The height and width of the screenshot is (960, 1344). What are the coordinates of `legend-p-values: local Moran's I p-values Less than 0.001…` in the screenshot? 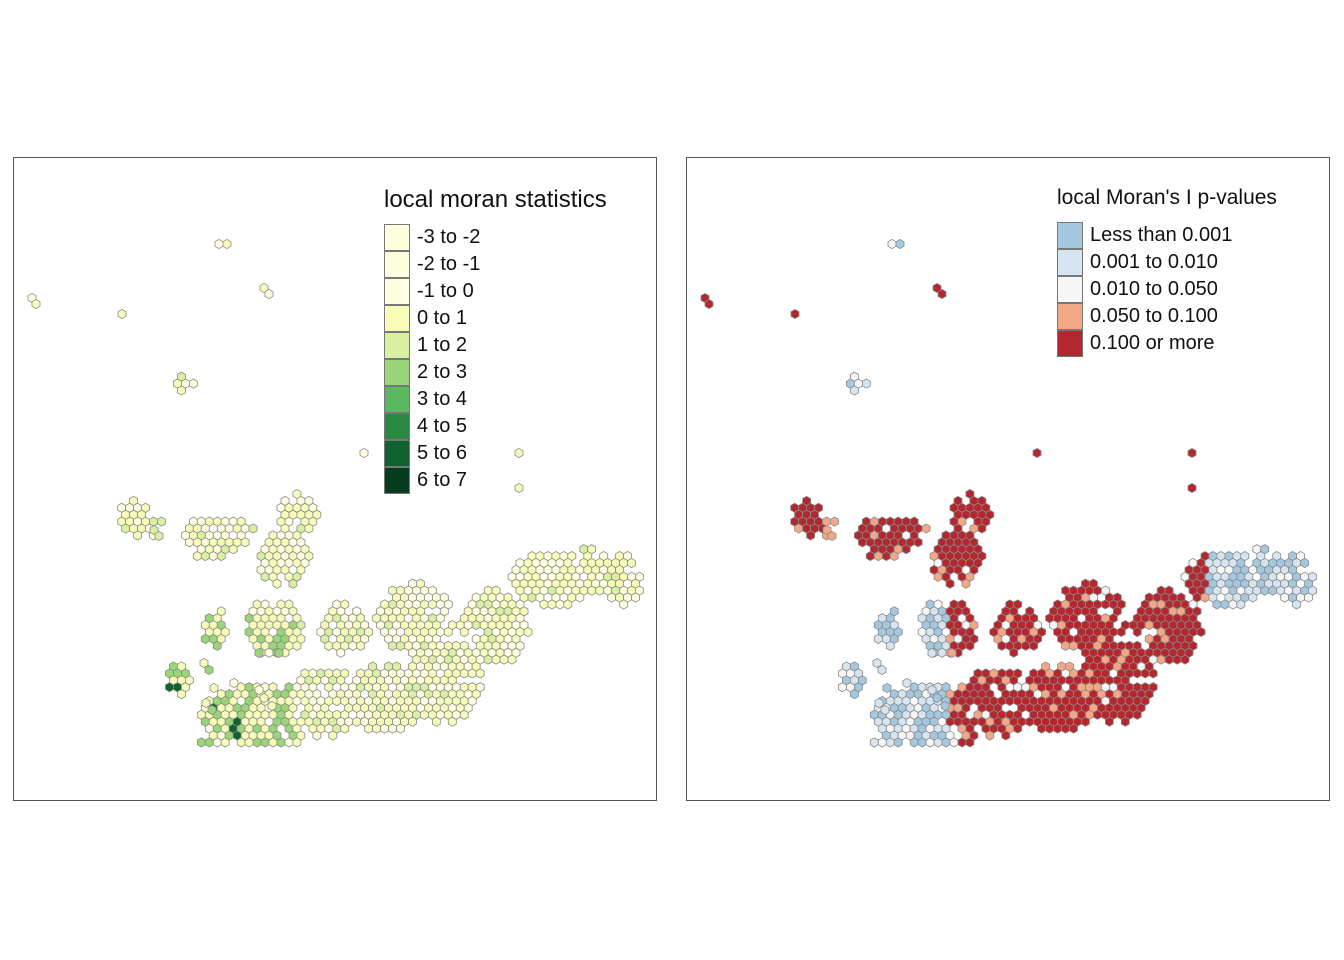 It's located at (1167, 271).